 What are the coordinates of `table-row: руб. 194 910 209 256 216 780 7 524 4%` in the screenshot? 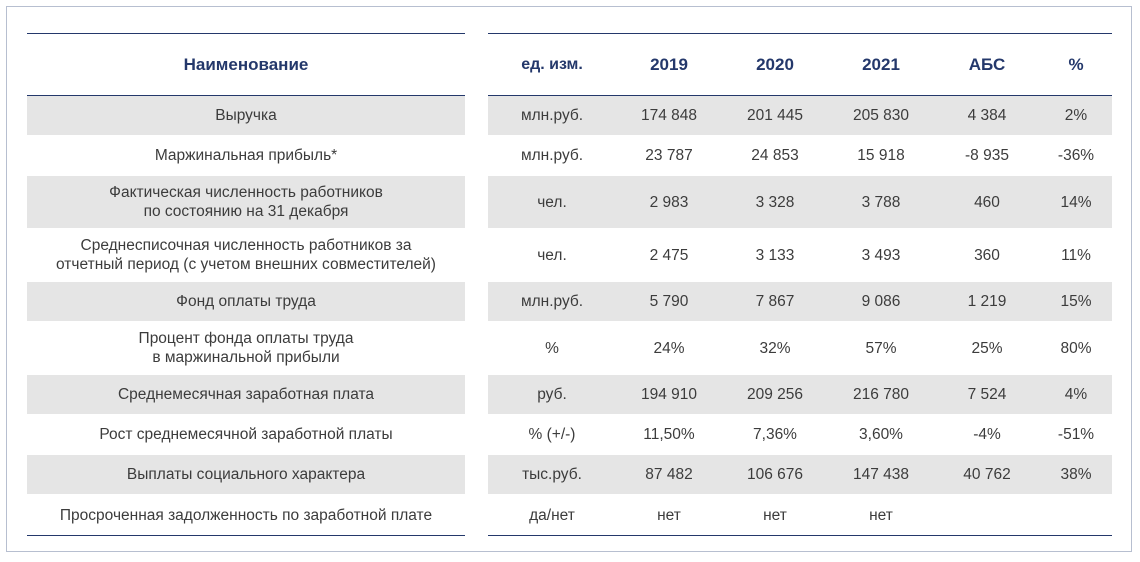 It's located at (800, 395).